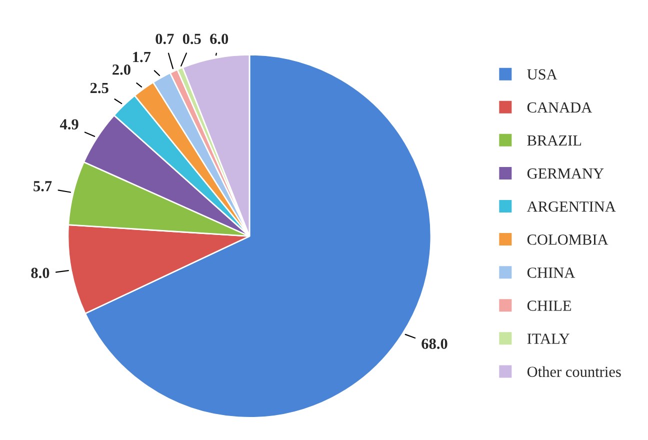 Image resolution: width=648 pixels, height=440 pixels. Describe the element at coordinates (571, 206) in the screenshot. I see `legend-label: ARGENTINA` at that location.